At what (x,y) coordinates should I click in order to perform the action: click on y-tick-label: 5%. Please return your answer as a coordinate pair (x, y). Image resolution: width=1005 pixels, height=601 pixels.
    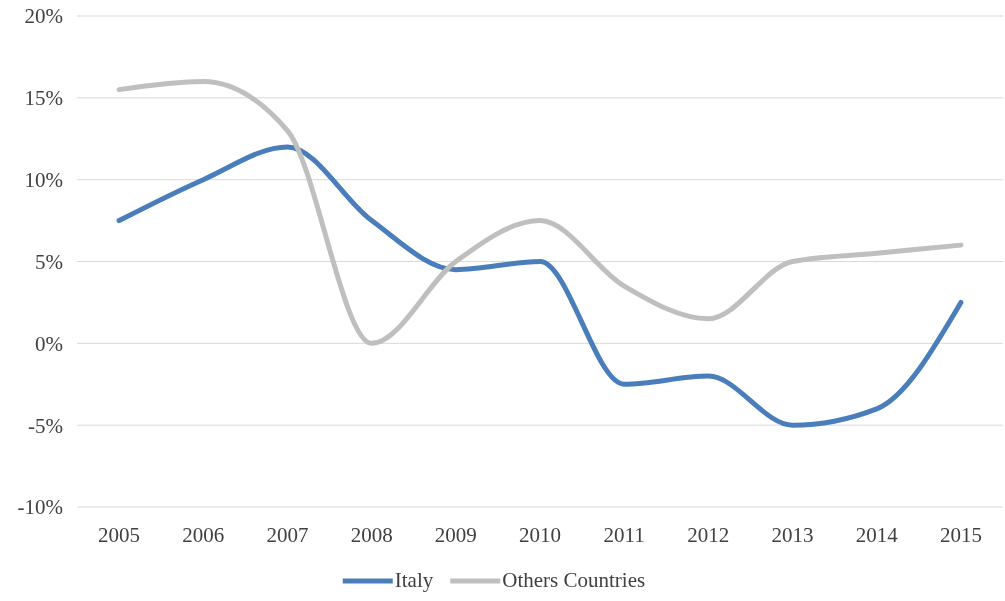
    Looking at the image, I should click on (49, 261).